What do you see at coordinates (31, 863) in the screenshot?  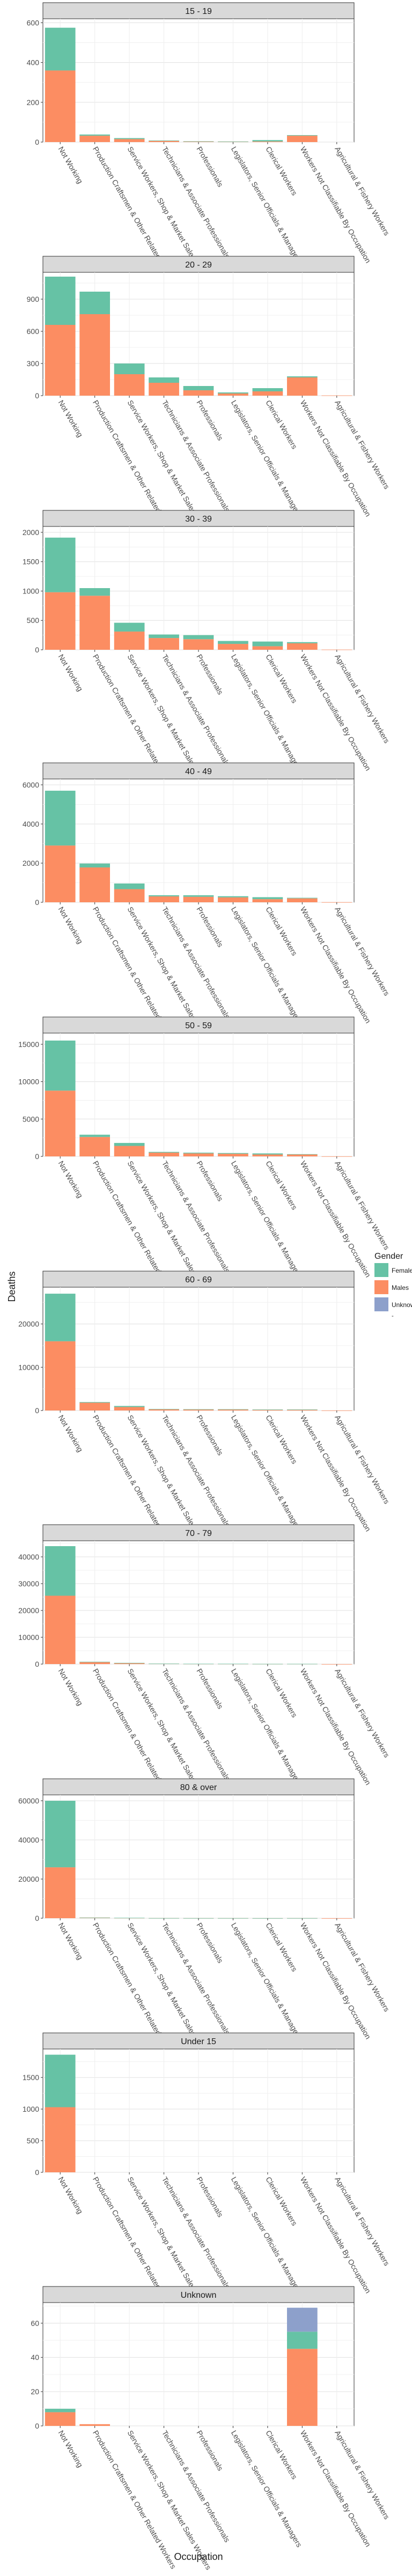 I see `y-tick-label: 2000` at bounding box center [31, 863].